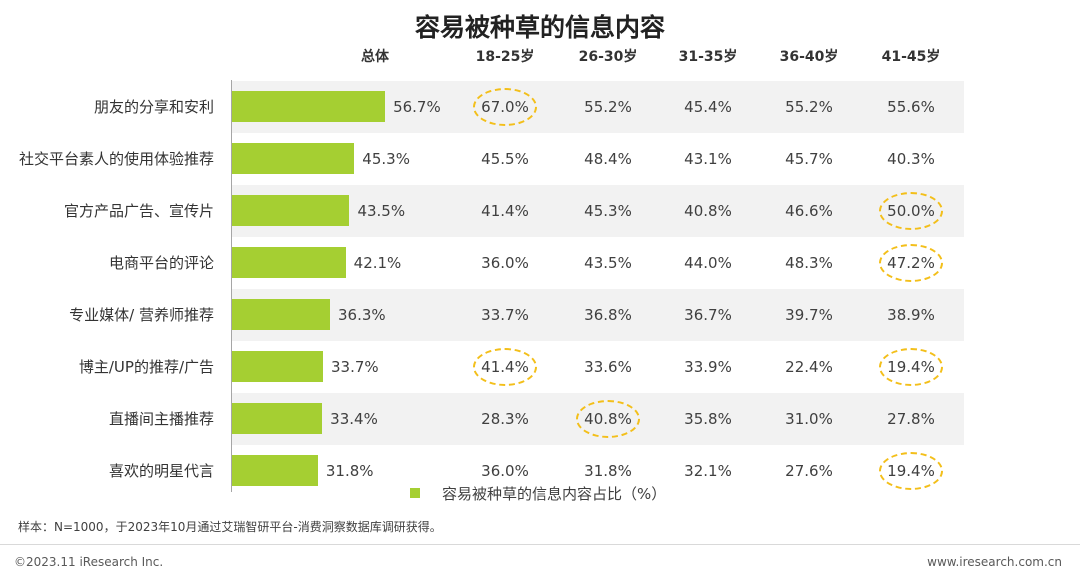  Describe the element at coordinates (911, 419) in the screenshot. I see `table-cell: 27.8%` at that location.